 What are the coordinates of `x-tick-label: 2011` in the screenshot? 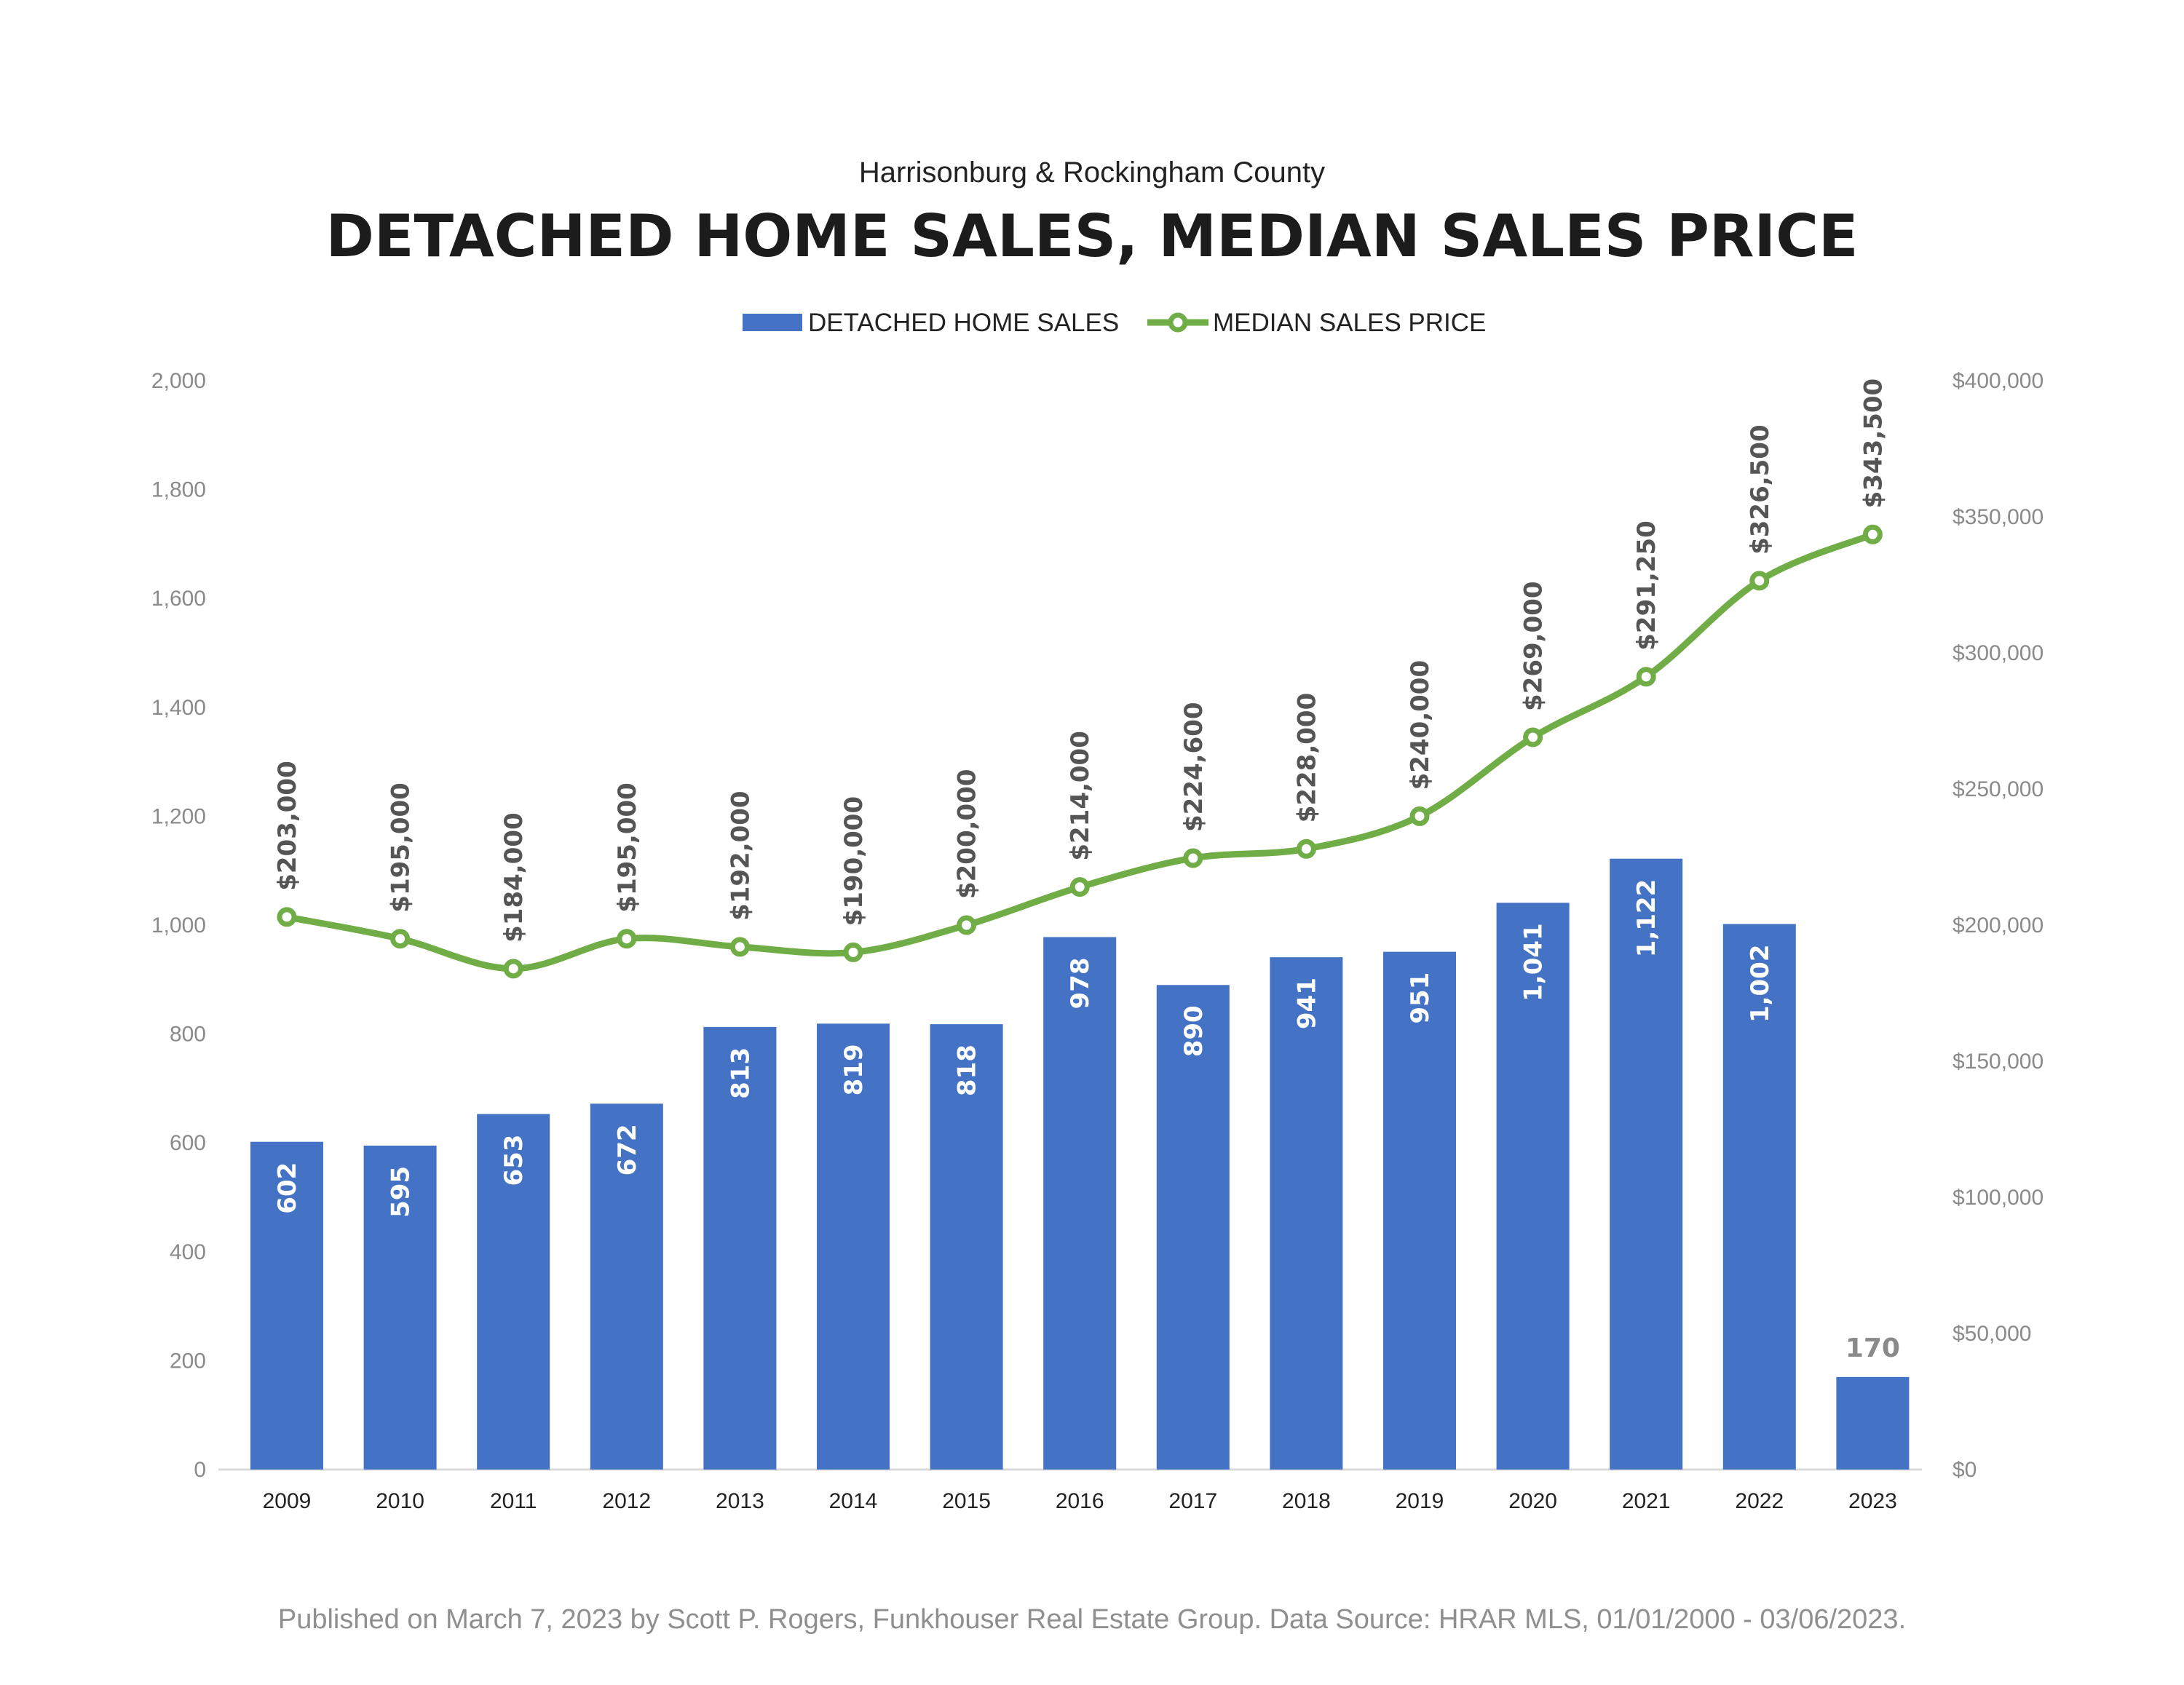 It's located at (513, 1501).